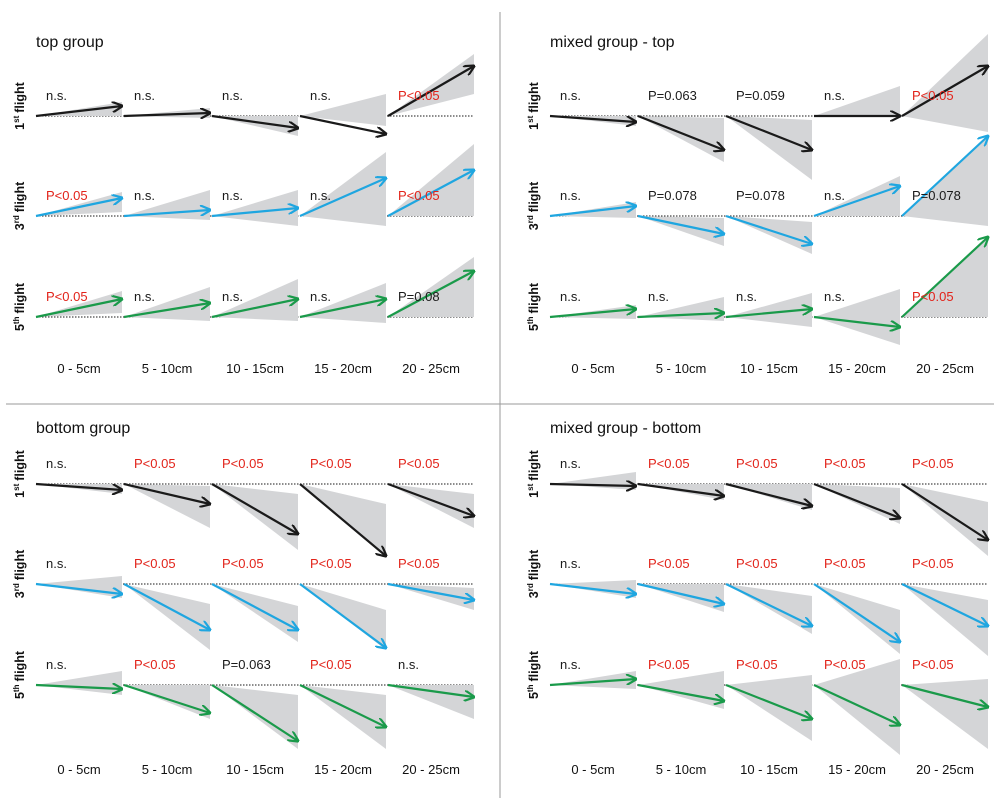  What do you see at coordinates (757, 195) in the screenshot?
I see `row-flight3: 3rd flight n.s. P=0.078 P=0.078 n.s. P=0.078` at bounding box center [757, 195].